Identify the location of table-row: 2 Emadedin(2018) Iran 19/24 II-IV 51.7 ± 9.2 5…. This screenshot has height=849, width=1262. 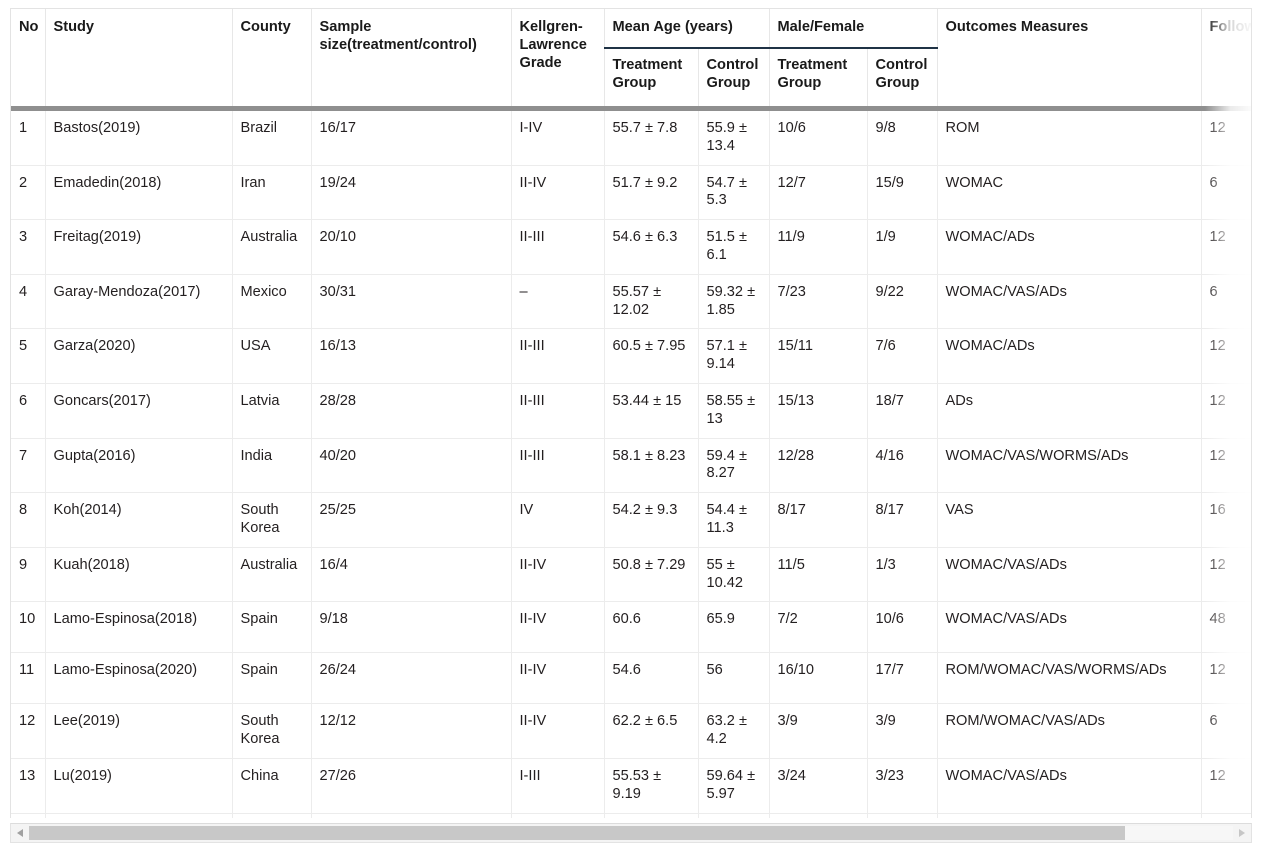
(631, 193).